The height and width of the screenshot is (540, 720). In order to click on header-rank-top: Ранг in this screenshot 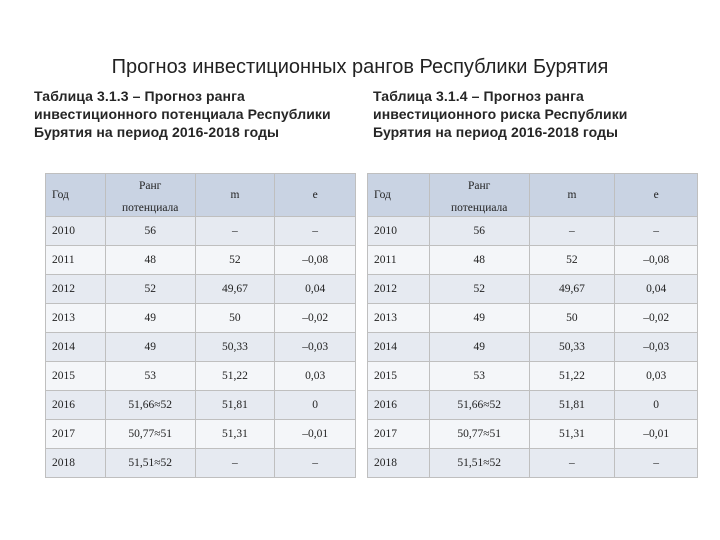, I will do `click(479, 186)`.